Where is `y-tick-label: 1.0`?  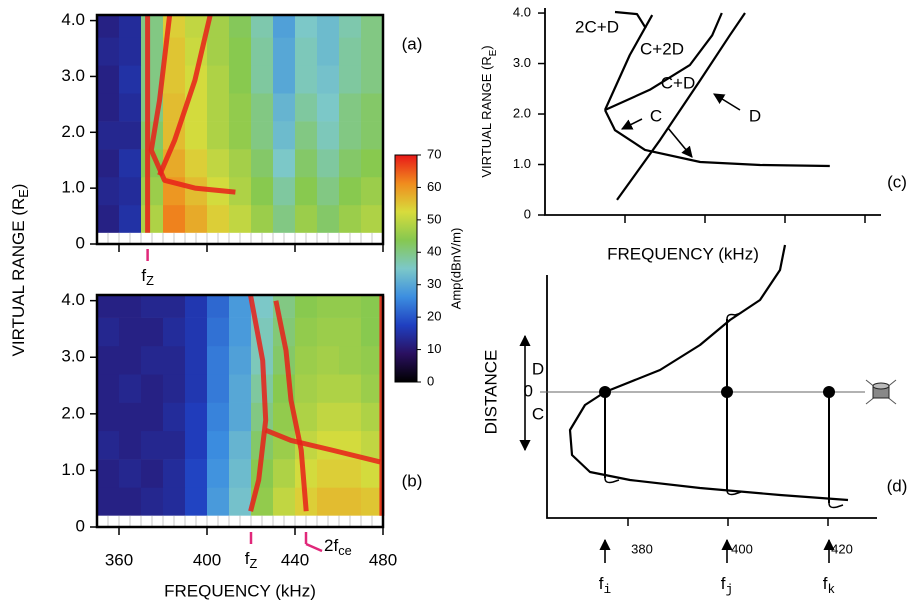
y-tick-label: 1.0 is located at coordinates (522, 163).